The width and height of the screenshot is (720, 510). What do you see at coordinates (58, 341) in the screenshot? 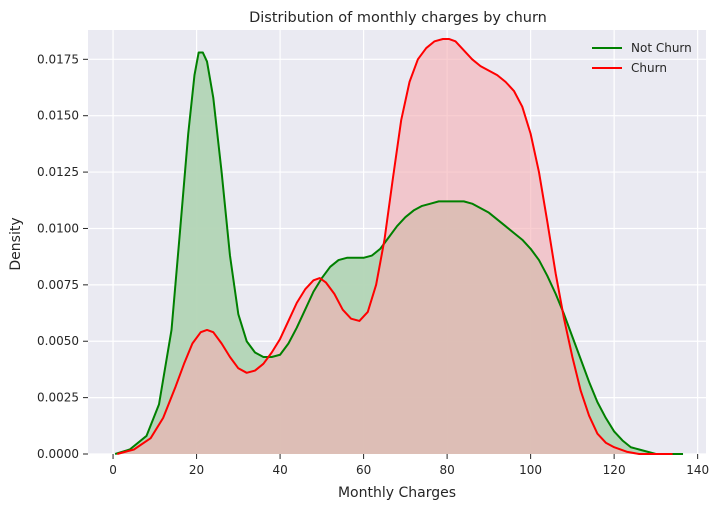
I see `y-tick-label: 0.0050` at bounding box center [58, 341].